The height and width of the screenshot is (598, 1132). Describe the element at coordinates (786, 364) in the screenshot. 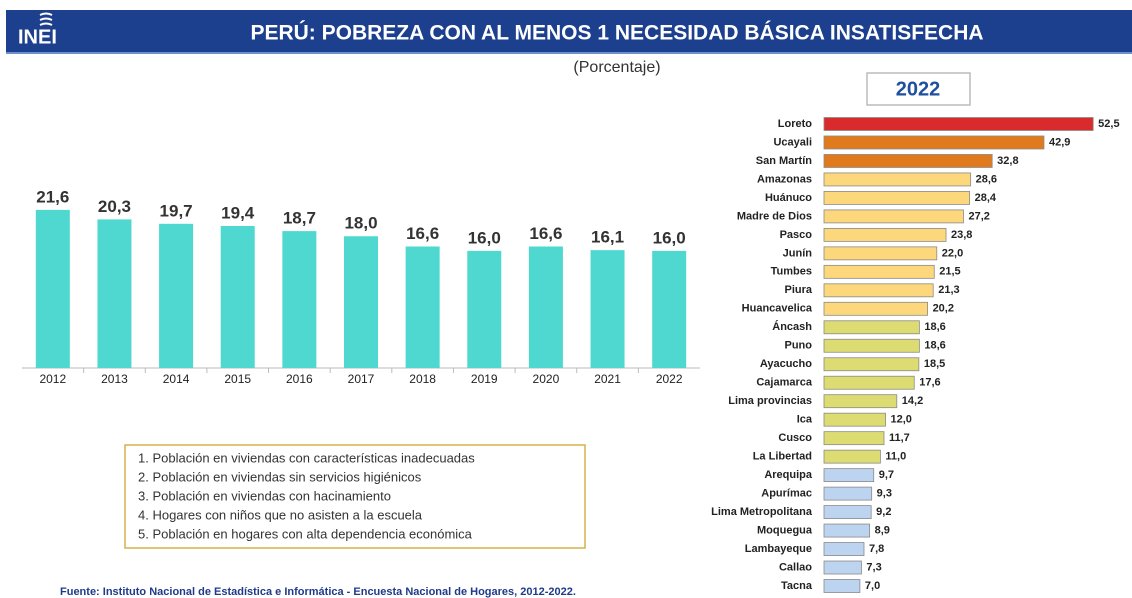

I see `y-tick-label: Ayacucho` at that location.